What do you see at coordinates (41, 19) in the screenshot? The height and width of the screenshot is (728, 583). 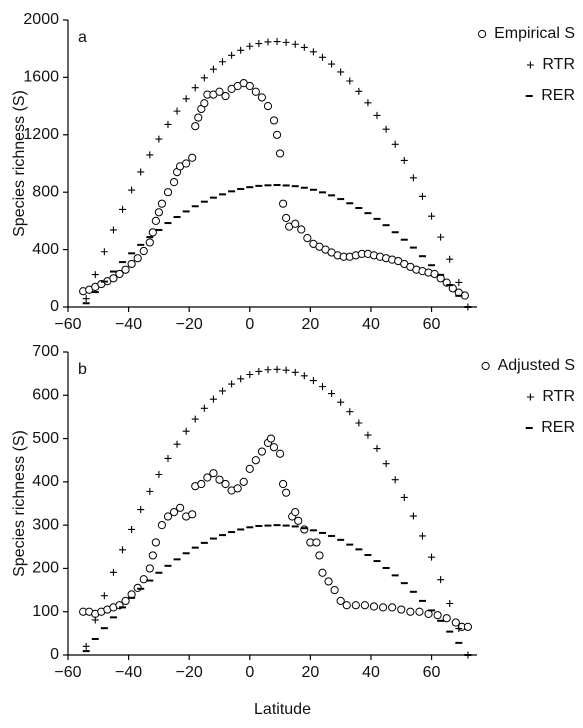 I see `y-tick-label: 2000` at bounding box center [41, 19].